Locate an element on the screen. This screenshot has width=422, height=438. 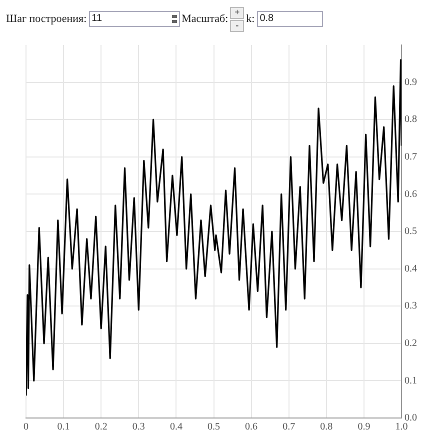
y-tick-label: 0.2 is located at coordinates (410, 344).